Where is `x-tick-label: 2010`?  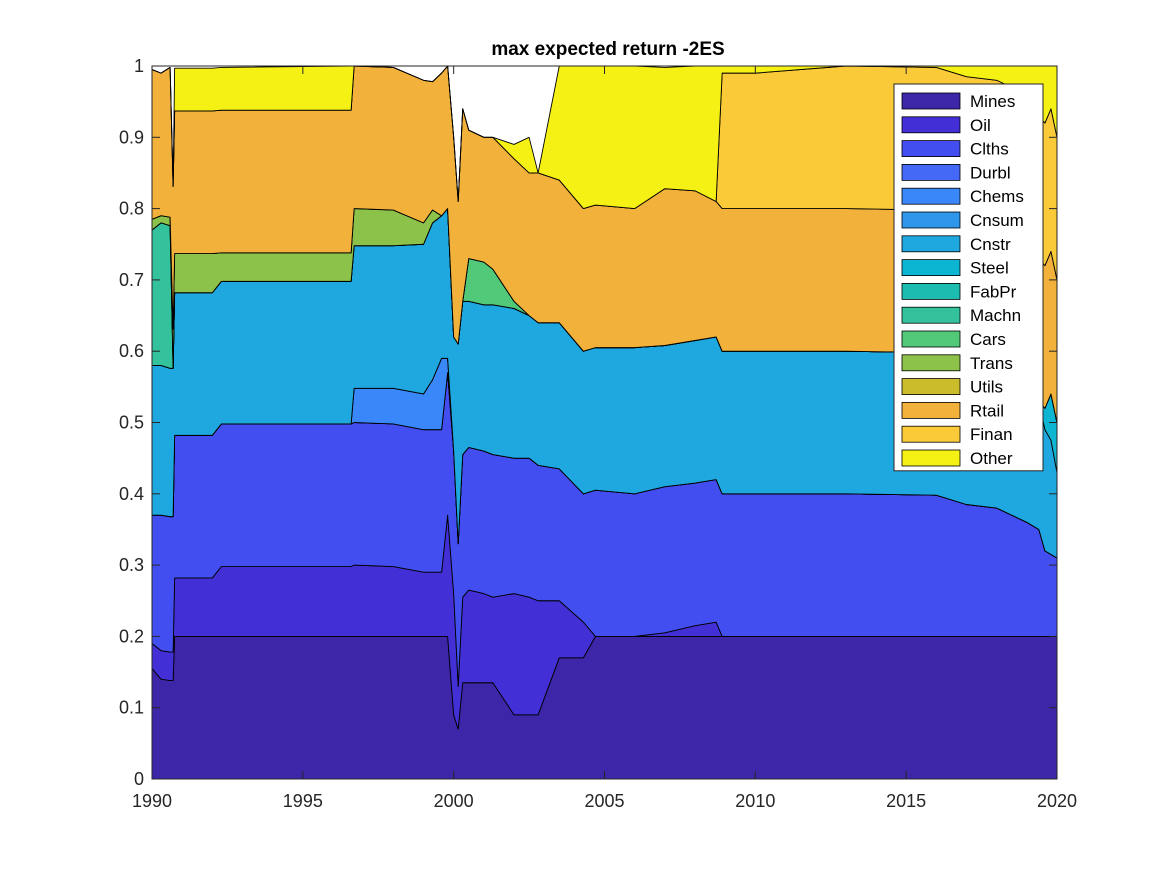
x-tick-label: 2010 is located at coordinates (755, 801).